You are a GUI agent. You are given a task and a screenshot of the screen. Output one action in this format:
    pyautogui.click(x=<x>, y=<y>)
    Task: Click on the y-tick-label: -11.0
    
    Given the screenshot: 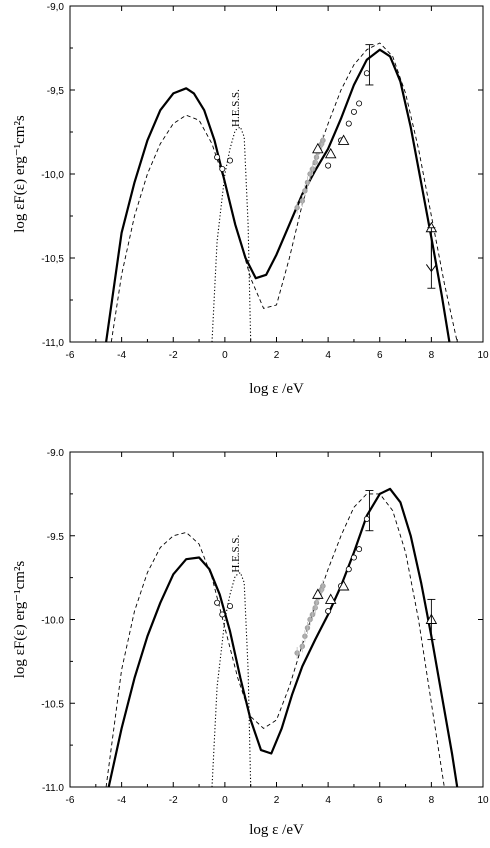 What is the action you would take?
    pyautogui.click(x=53, y=788)
    